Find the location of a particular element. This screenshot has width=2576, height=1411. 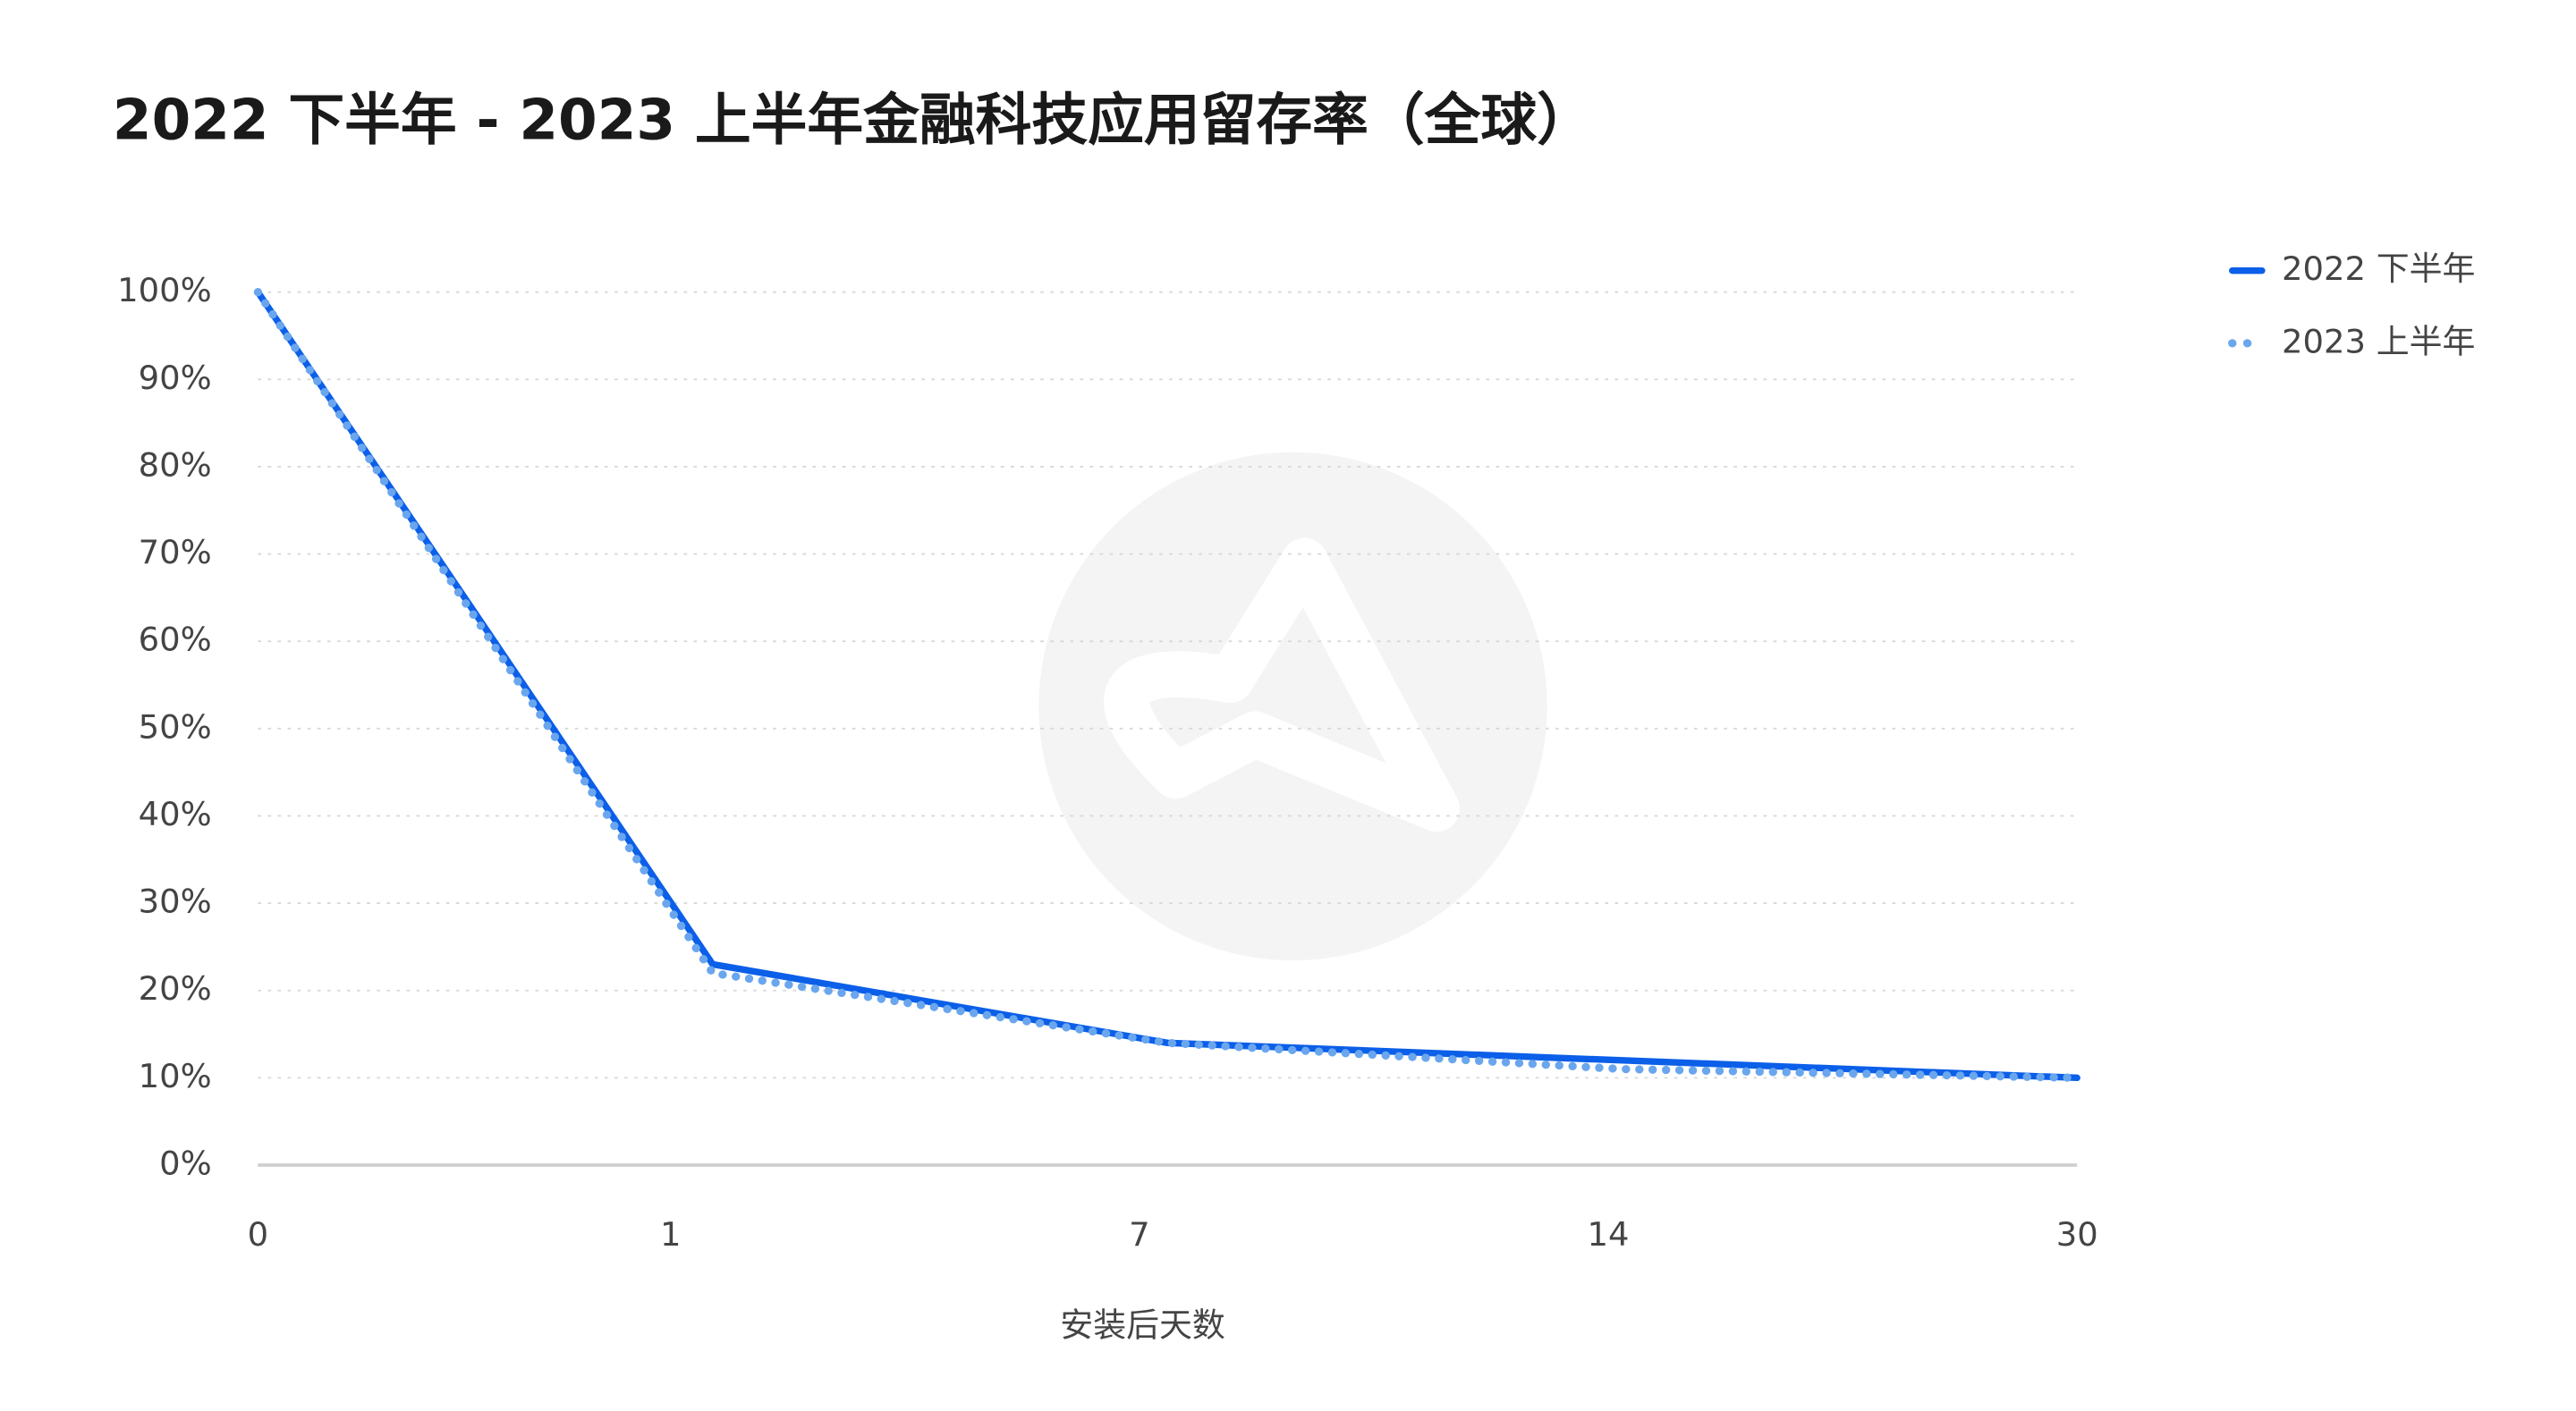

chart-title: 2022 下半年 - 2023 上半年金融科技应用留存率（全球） is located at coordinates (853, 119).